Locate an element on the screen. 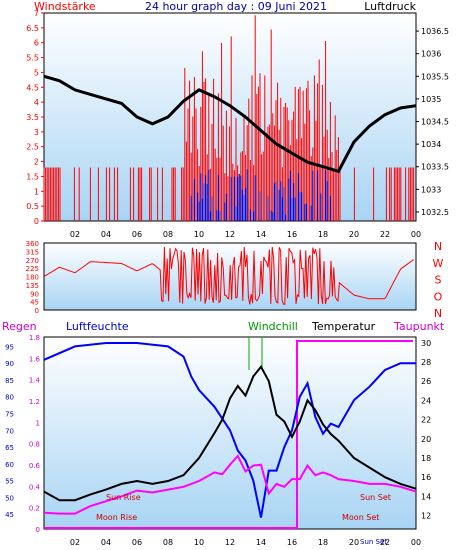 The width and height of the screenshot is (462, 550). humidity-axis-tick: 95 is located at coordinates (9, 347).